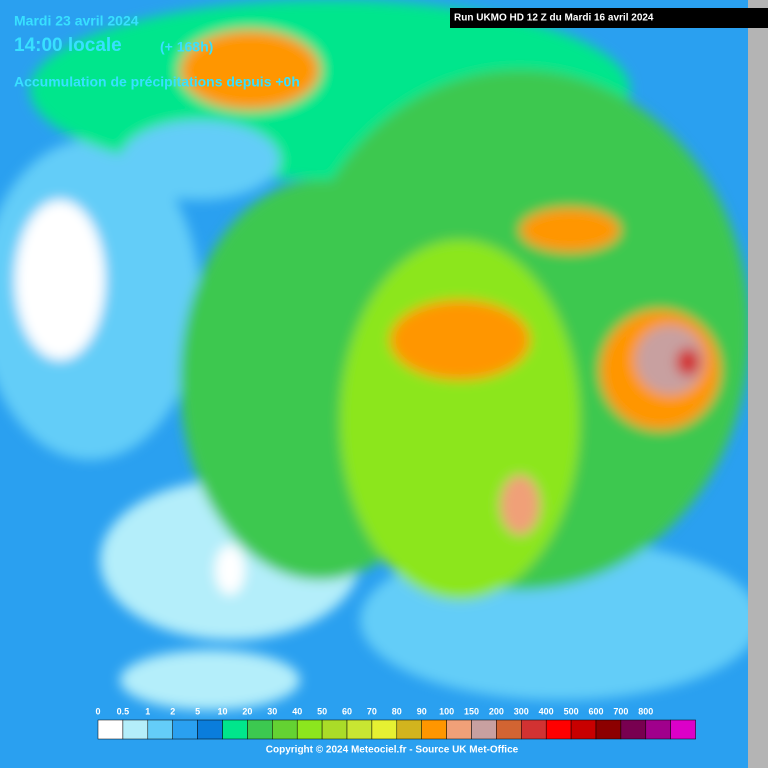  Describe the element at coordinates (172, 711) in the screenshot. I see `legend-label: 2` at that location.